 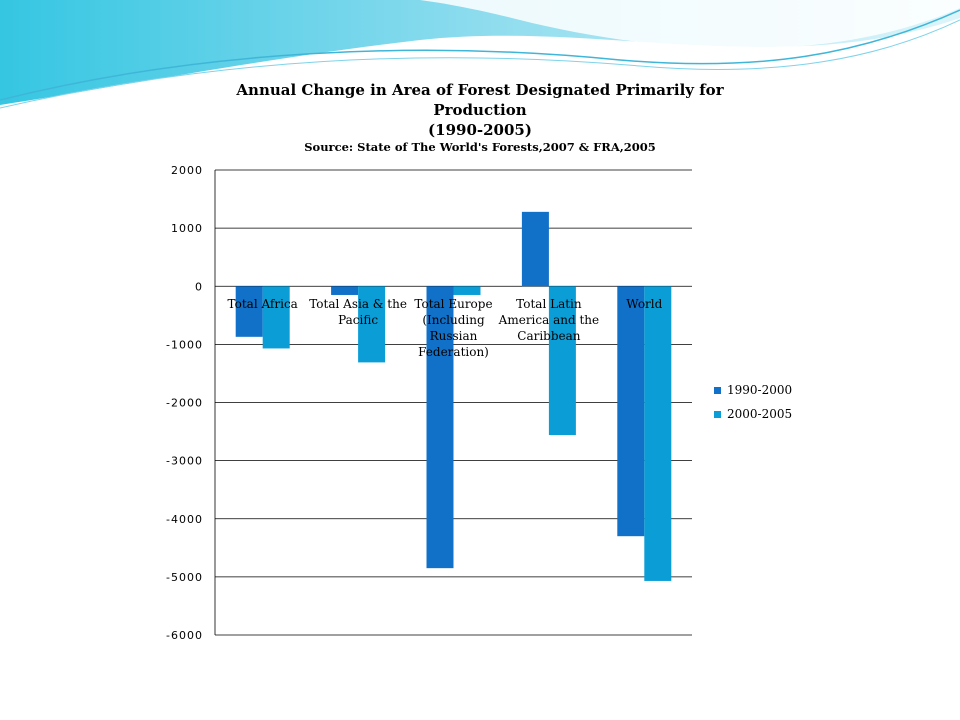 I want to click on legend-label: 2000-2005, so click(x=759, y=414).